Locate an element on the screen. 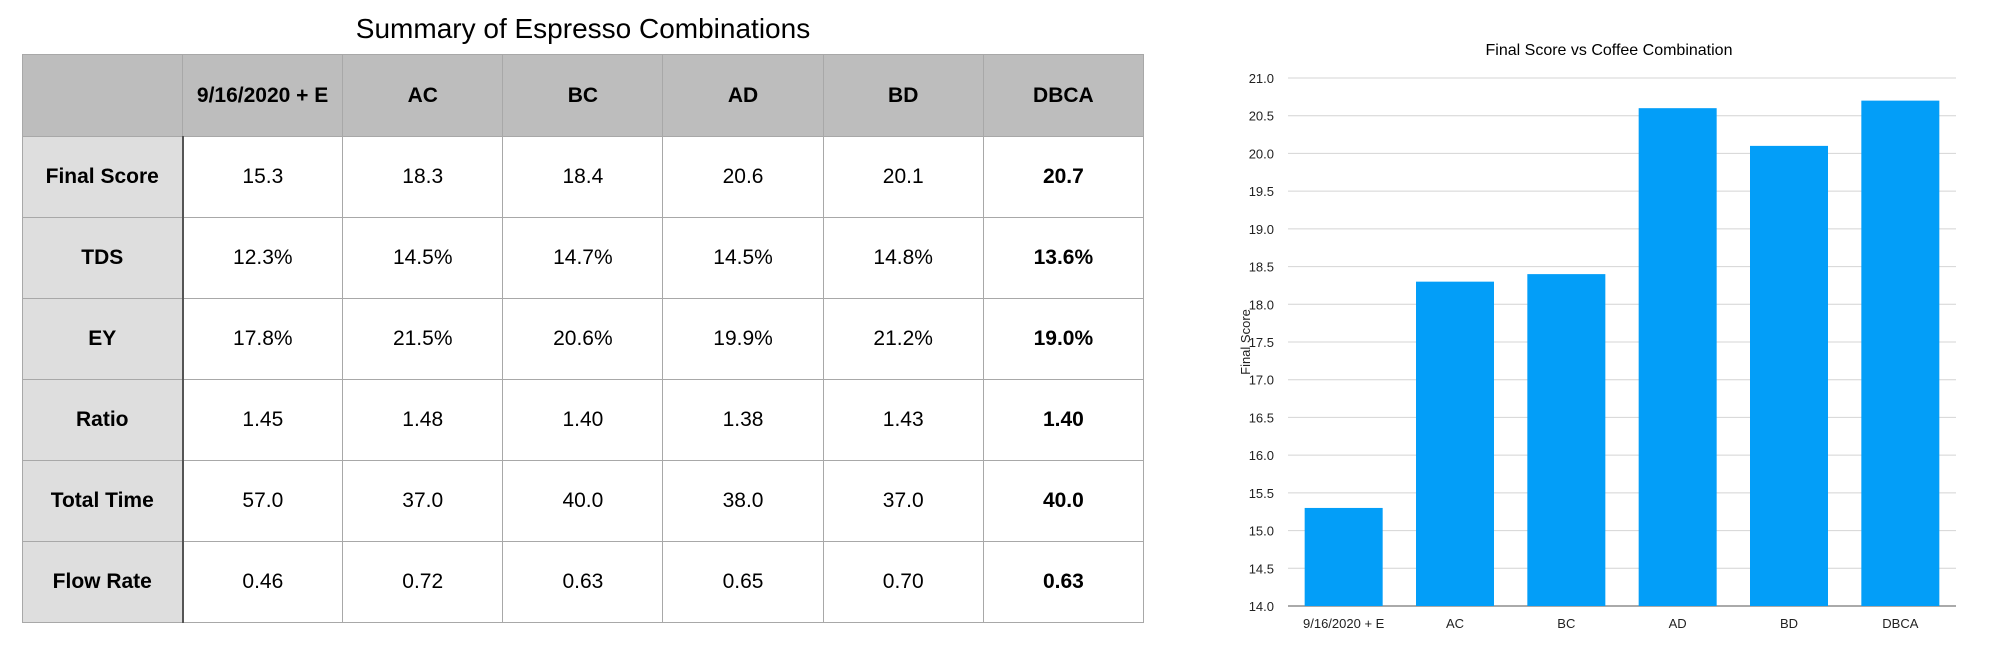 Image resolution: width=2000 pixels, height=662 pixels. y-tick-label: 19.5 is located at coordinates (1261, 191).